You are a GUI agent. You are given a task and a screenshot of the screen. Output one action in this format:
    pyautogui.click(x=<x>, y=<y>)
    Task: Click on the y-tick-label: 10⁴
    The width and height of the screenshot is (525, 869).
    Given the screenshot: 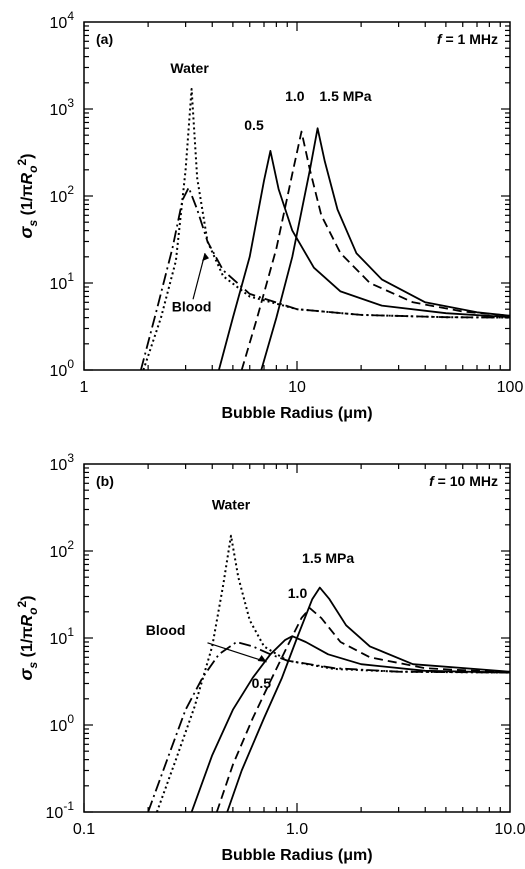 What is the action you would take?
    pyautogui.click(x=62, y=20)
    